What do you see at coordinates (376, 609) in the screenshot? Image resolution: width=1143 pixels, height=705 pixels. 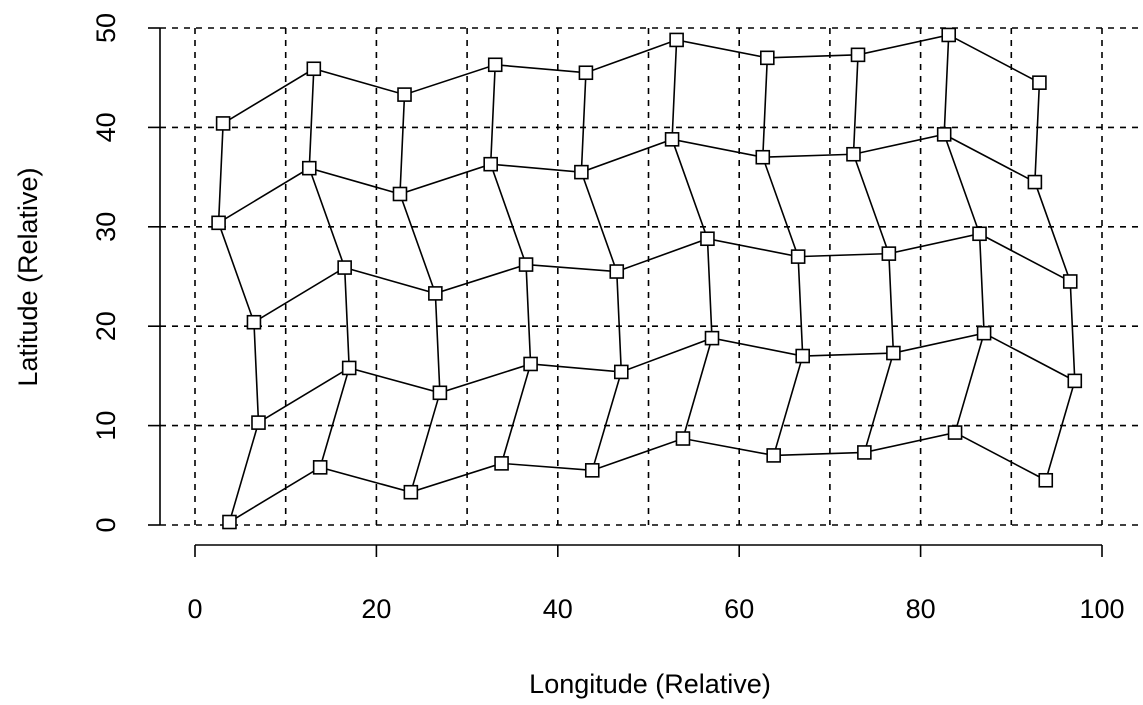 I see `x-tick-label: 20` at bounding box center [376, 609].